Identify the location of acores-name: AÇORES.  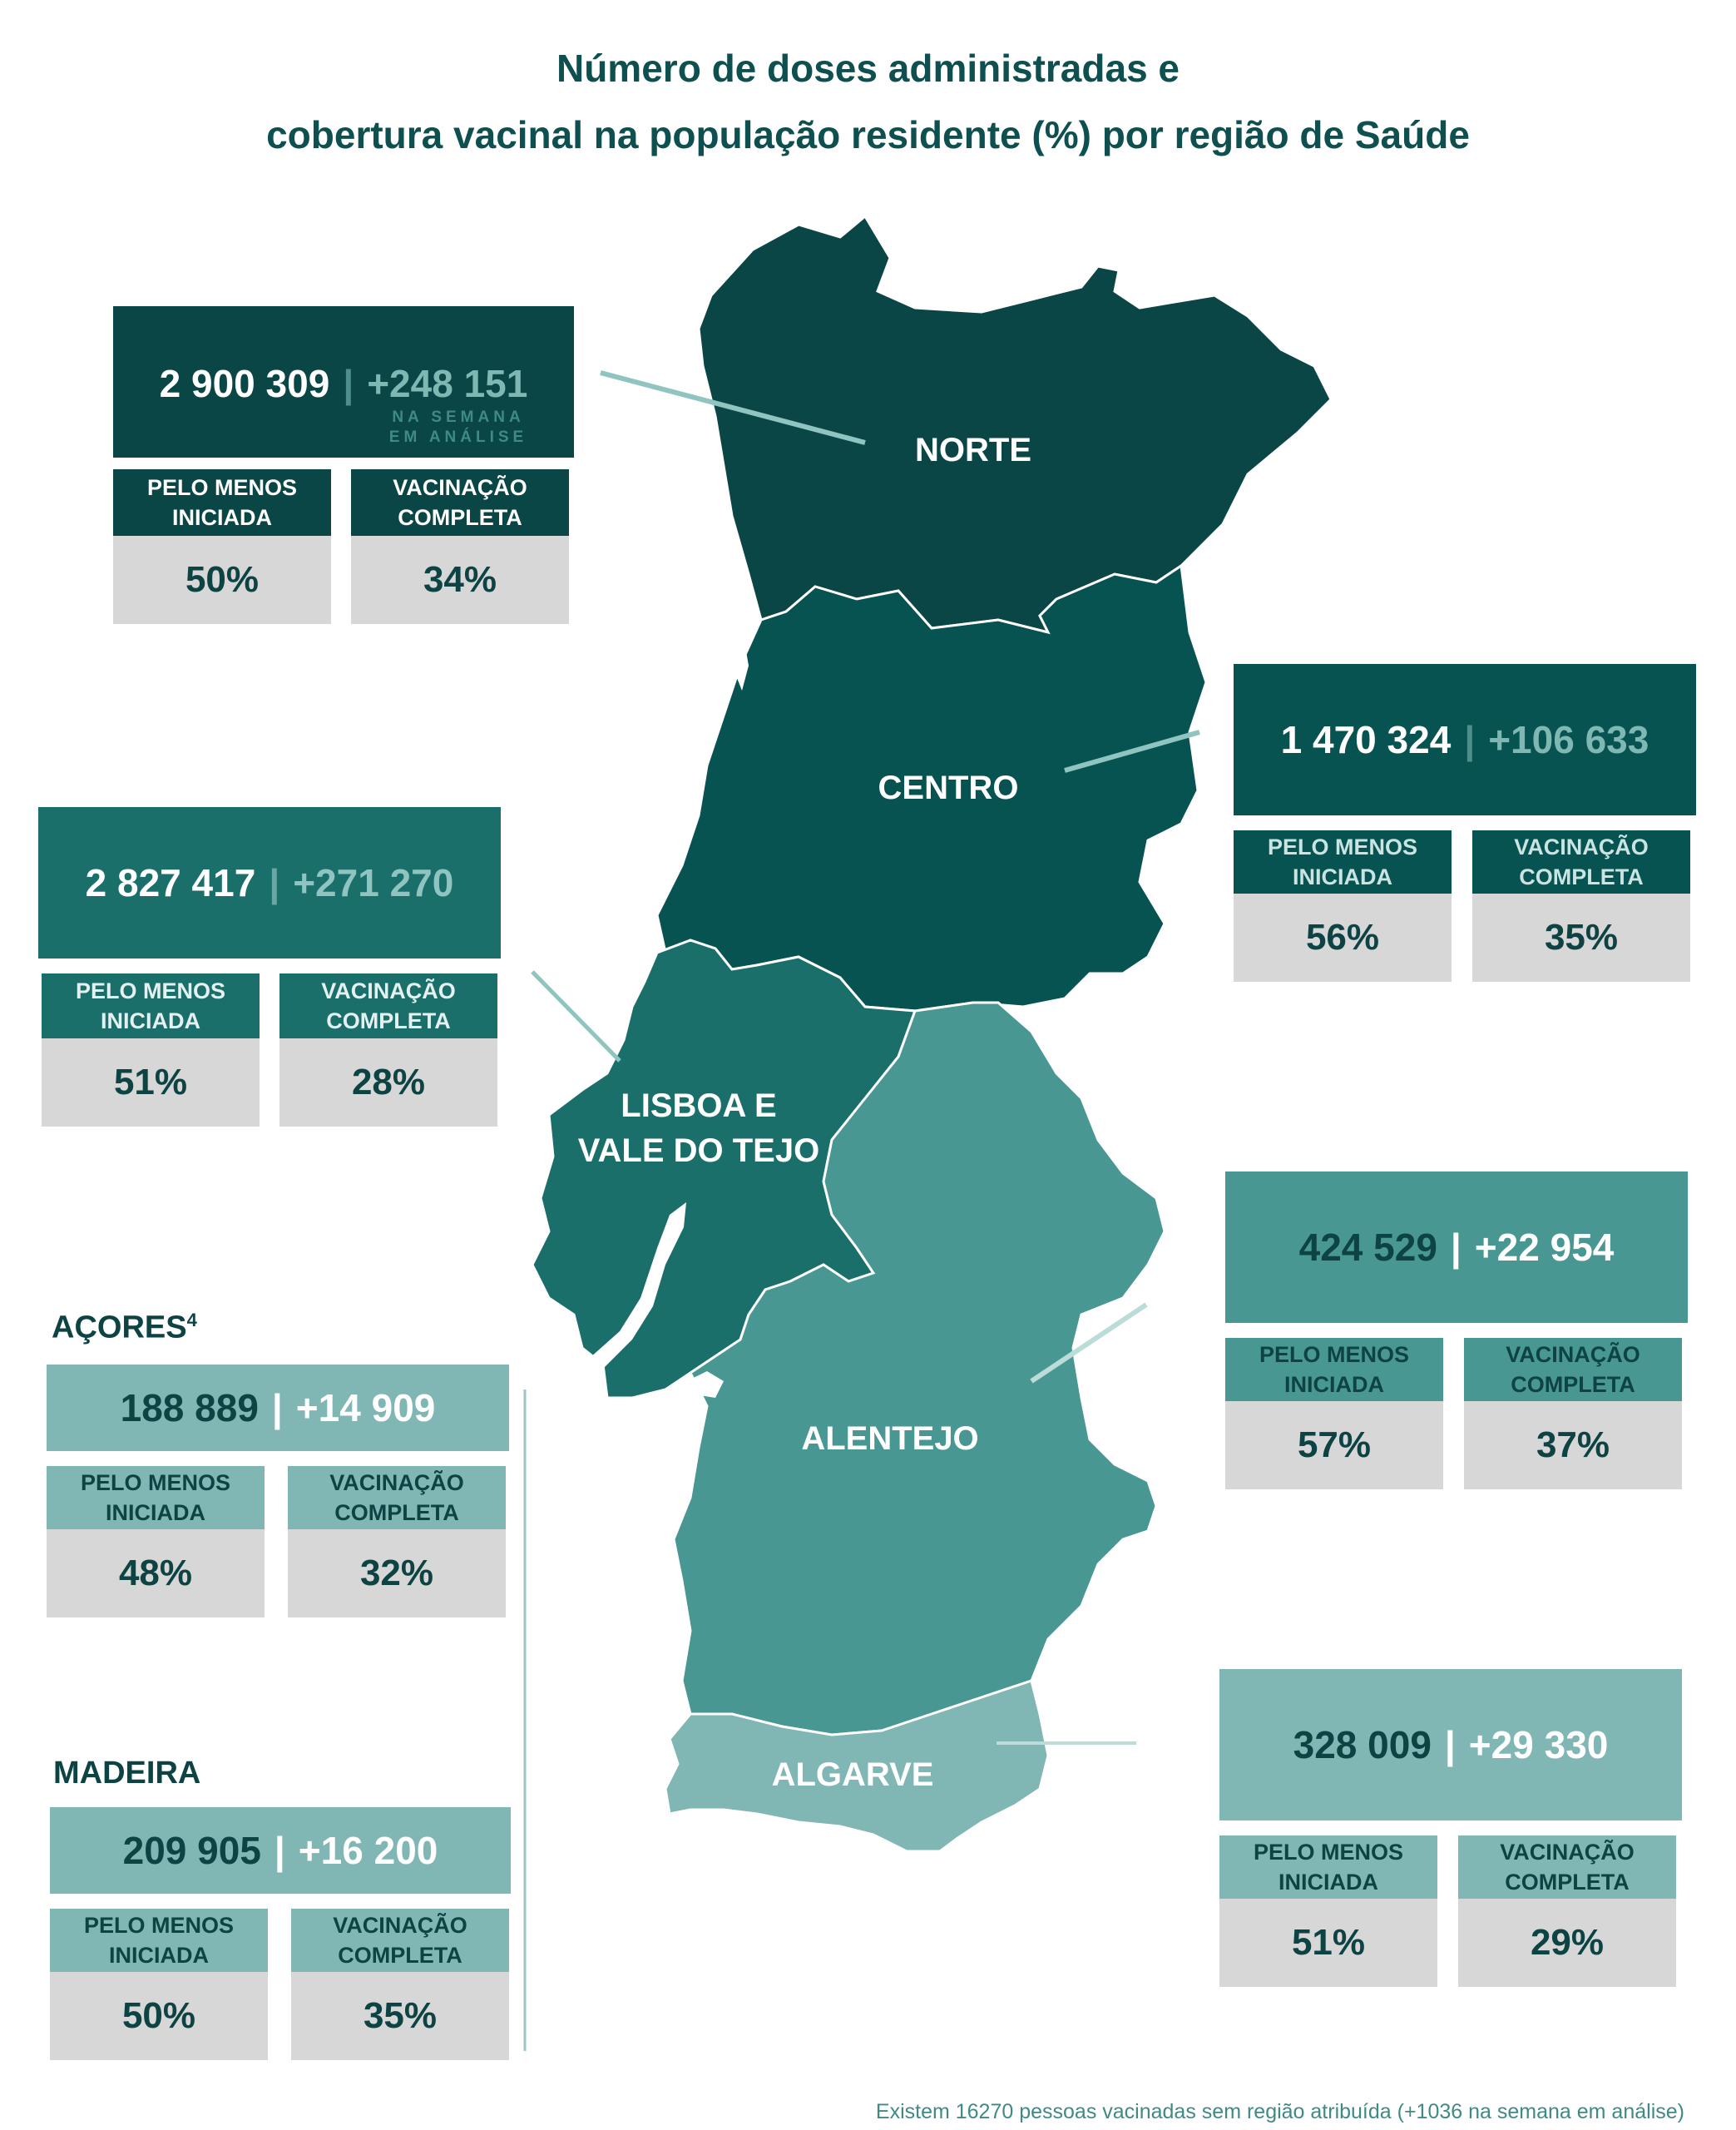
(120, 1327).